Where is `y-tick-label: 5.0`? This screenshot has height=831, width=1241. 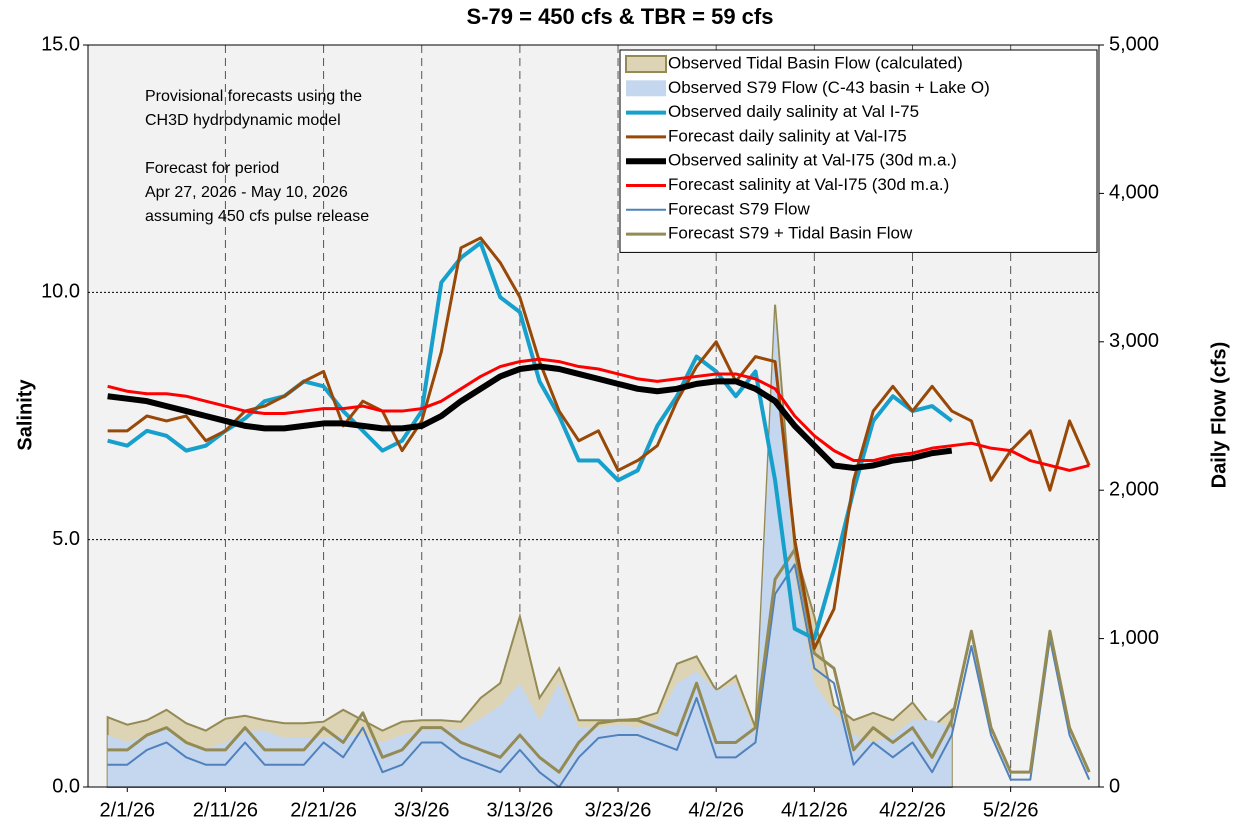 y-tick-label: 5.0 is located at coordinates (66, 539).